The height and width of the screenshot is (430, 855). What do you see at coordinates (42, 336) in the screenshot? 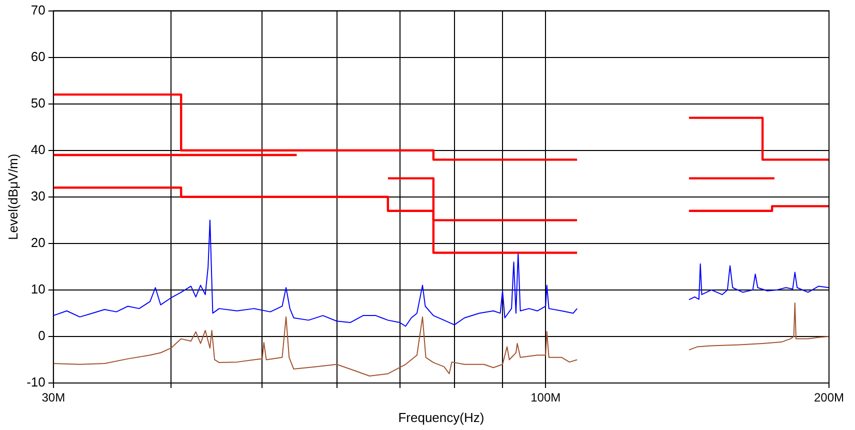
I see `y-tick-label: 0` at bounding box center [42, 336].